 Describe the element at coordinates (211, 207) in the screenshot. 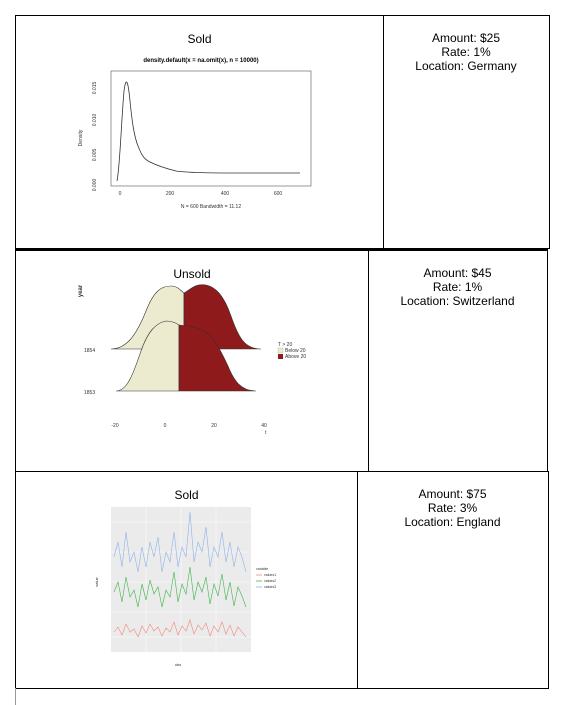

I see `density-x-label: N = 600 Bandwidth = 11.12` at that location.